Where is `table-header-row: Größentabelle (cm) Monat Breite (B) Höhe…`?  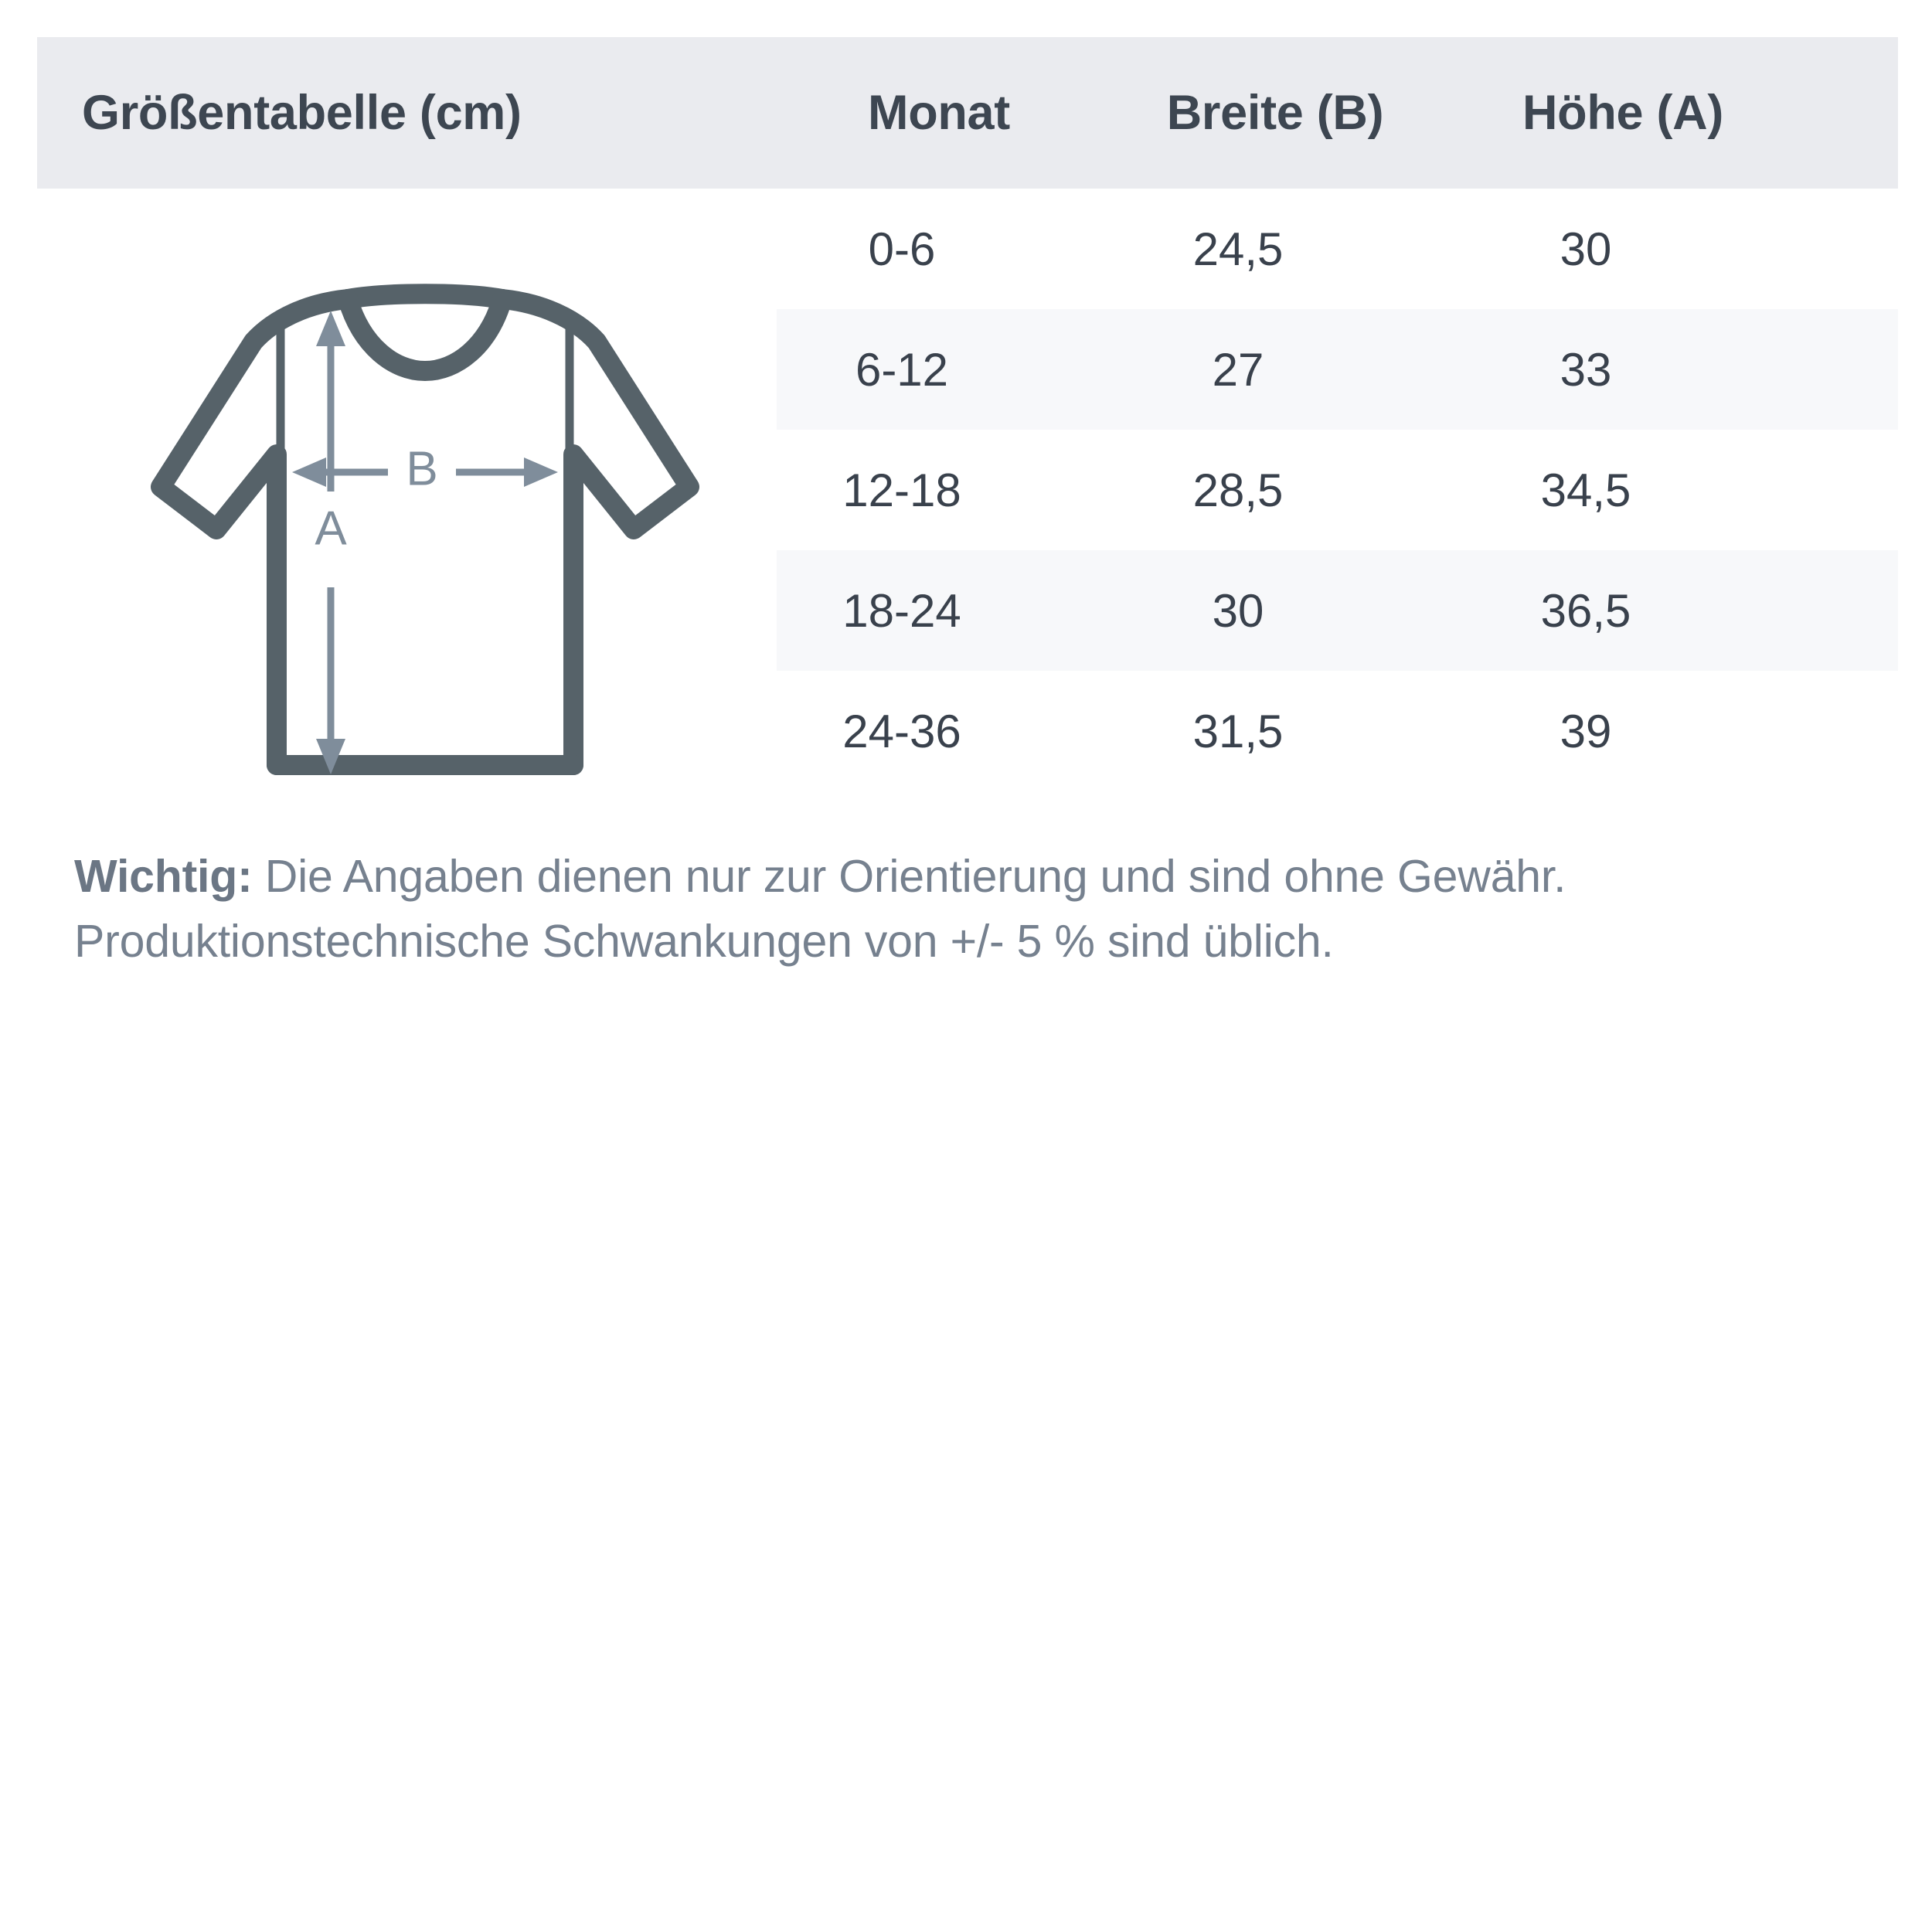
table-header-row: Größentabelle (cm) Monat Breite (B) Höhe… is located at coordinates (968, 113).